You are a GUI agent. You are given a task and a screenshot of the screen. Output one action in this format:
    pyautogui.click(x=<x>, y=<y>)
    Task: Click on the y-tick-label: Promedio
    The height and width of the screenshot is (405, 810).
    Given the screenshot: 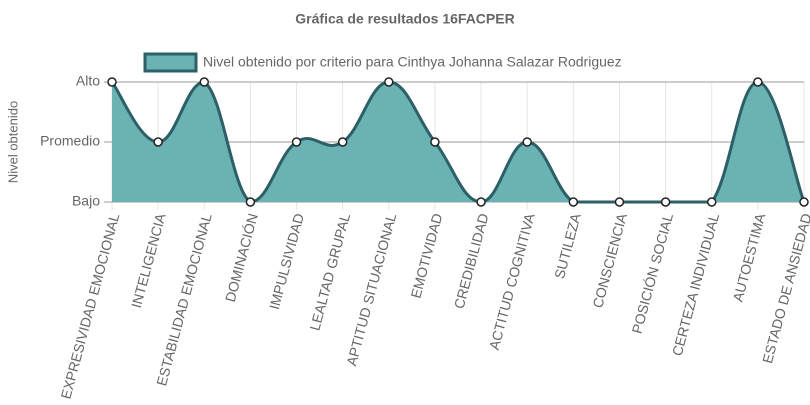 What is the action you would take?
    pyautogui.click(x=70, y=141)
    